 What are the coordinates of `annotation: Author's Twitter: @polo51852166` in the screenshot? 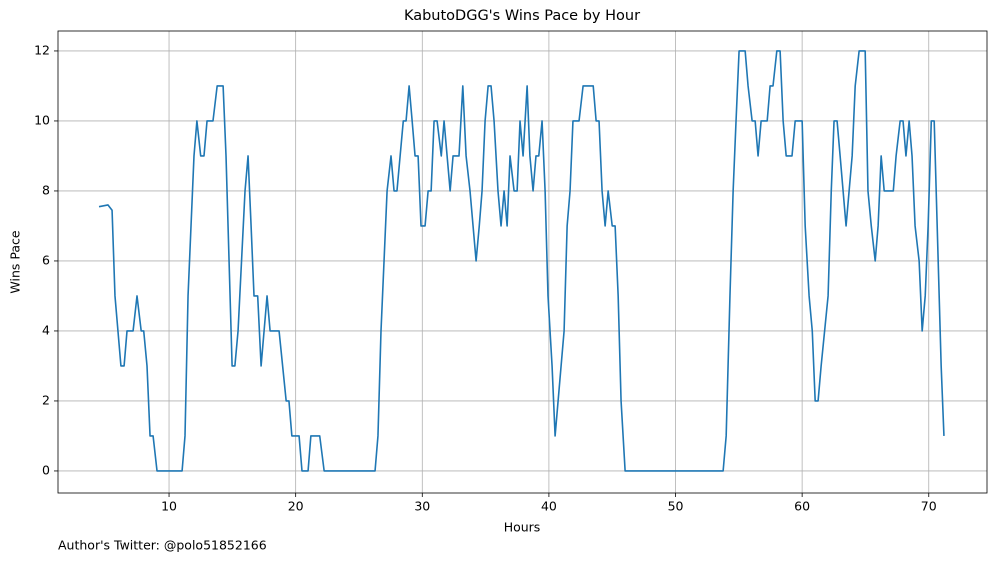 It's located at (162, 545).